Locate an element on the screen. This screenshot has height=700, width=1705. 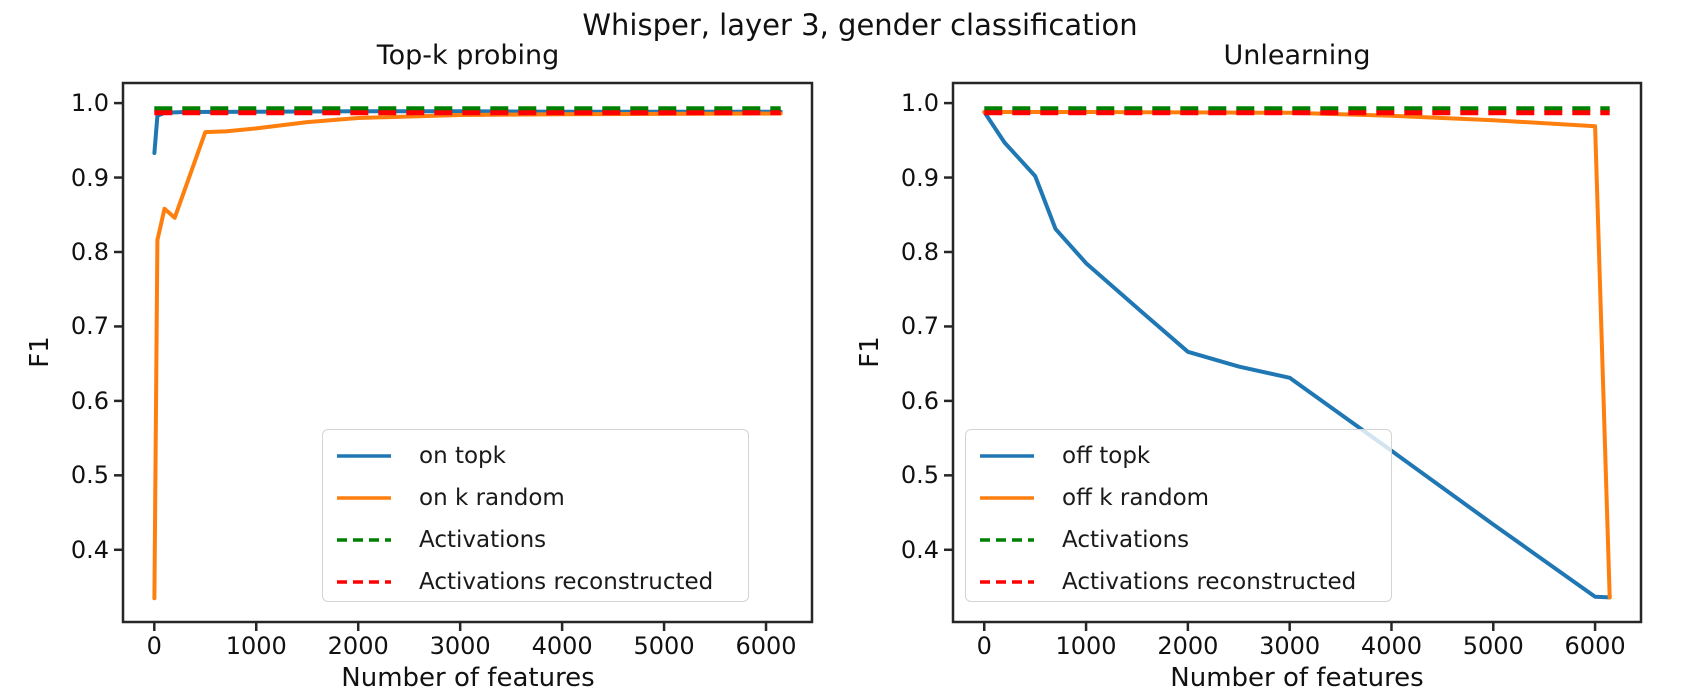
legend-entry: off k random is located at coordinates (1184, 498).